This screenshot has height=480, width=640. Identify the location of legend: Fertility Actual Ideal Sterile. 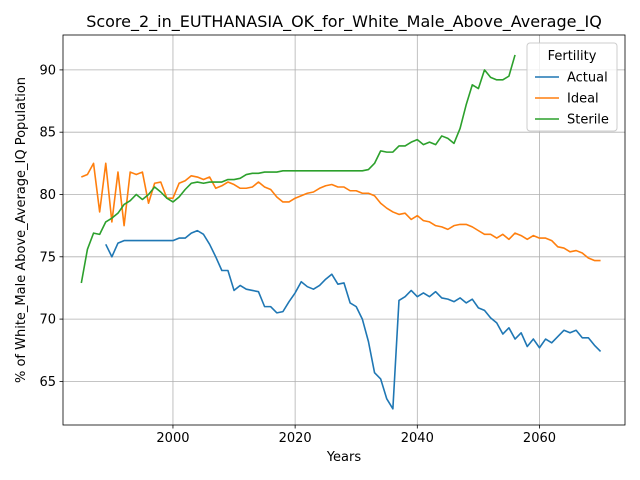
(572, 87).